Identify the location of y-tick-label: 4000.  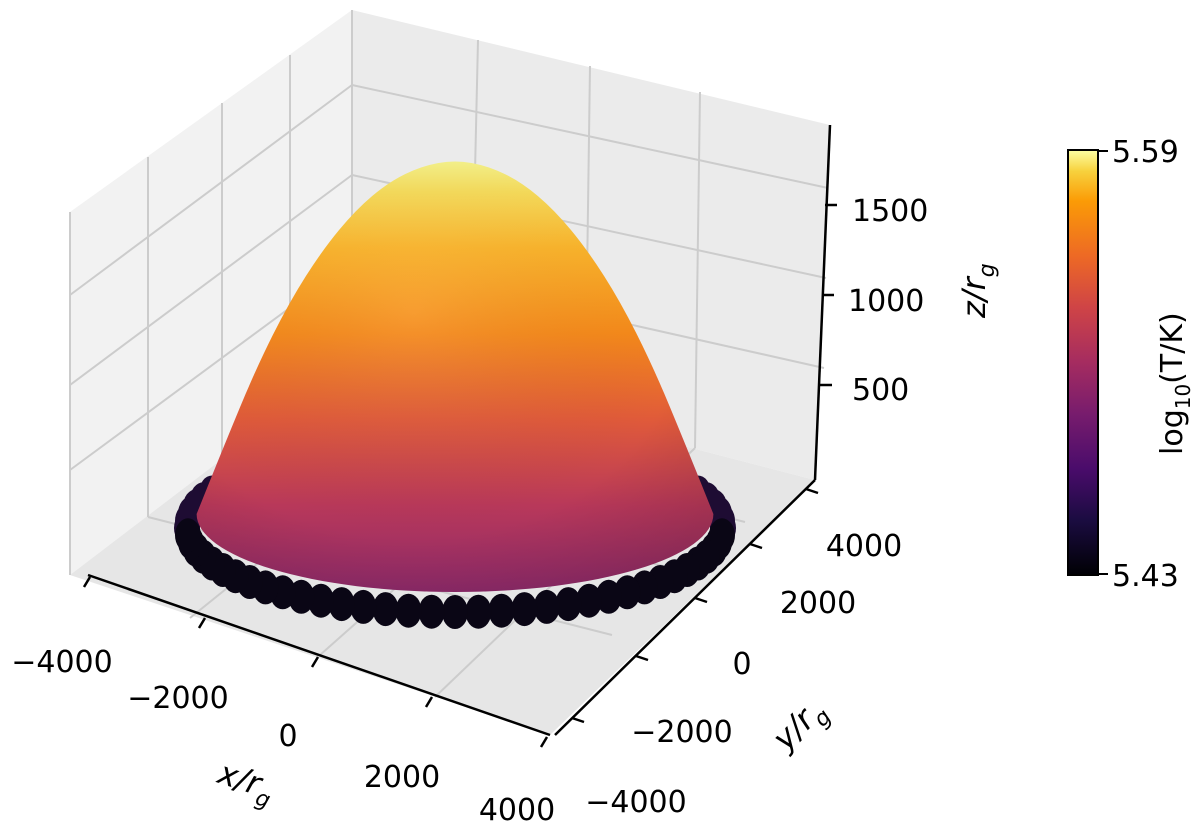
(864, 546).